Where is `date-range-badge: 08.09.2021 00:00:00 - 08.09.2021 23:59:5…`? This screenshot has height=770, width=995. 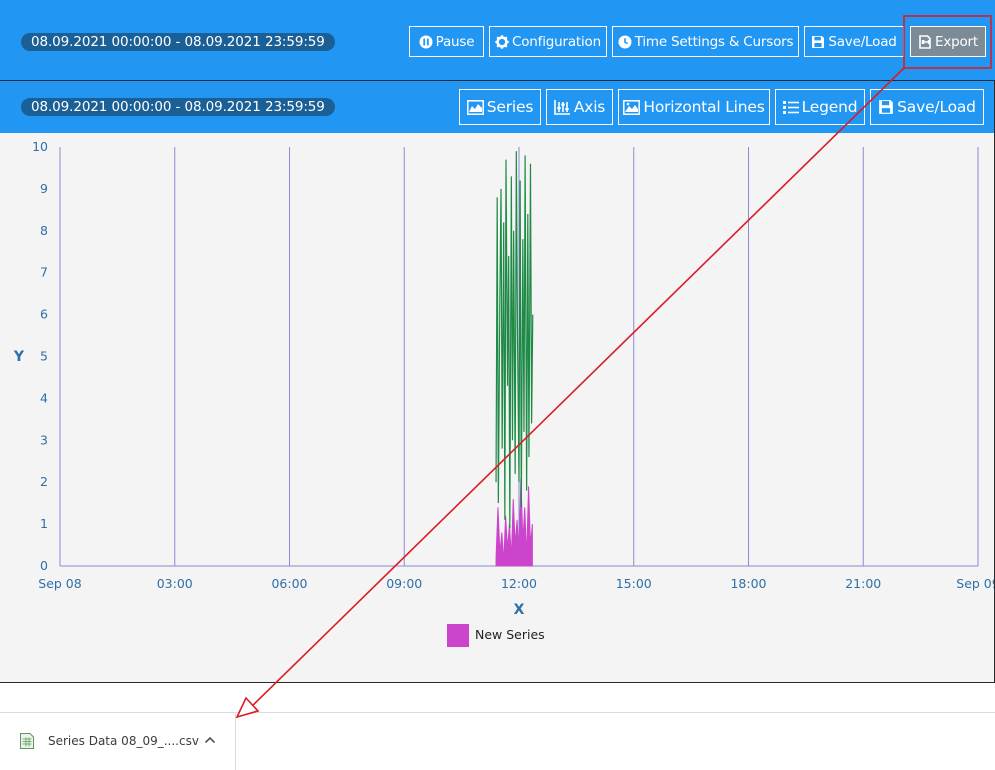 date-range-badge: 08.09.2021 00:00:00 - 08.09.2021 23:59:5… is located at coordinates (178, 42).